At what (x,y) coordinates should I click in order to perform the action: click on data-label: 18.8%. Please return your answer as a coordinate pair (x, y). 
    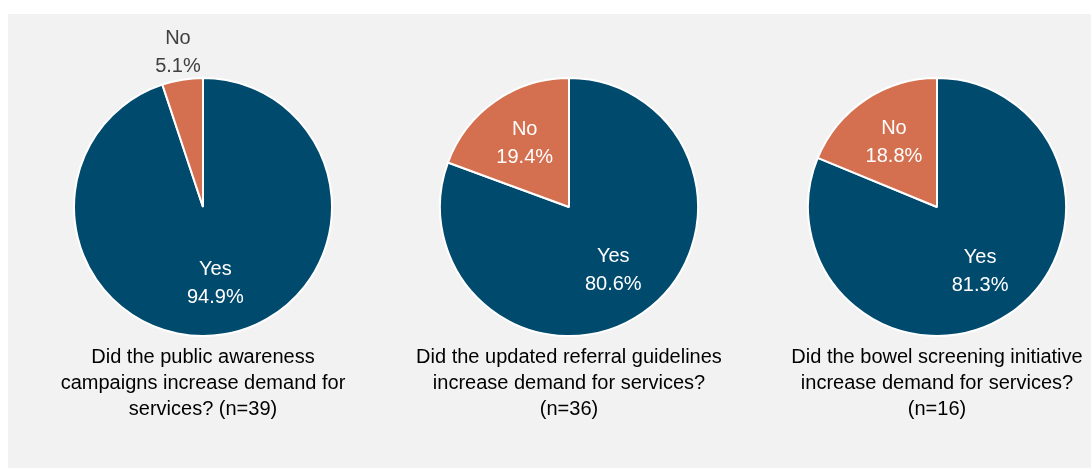
    Looking at the image, I should click on (894, 155).